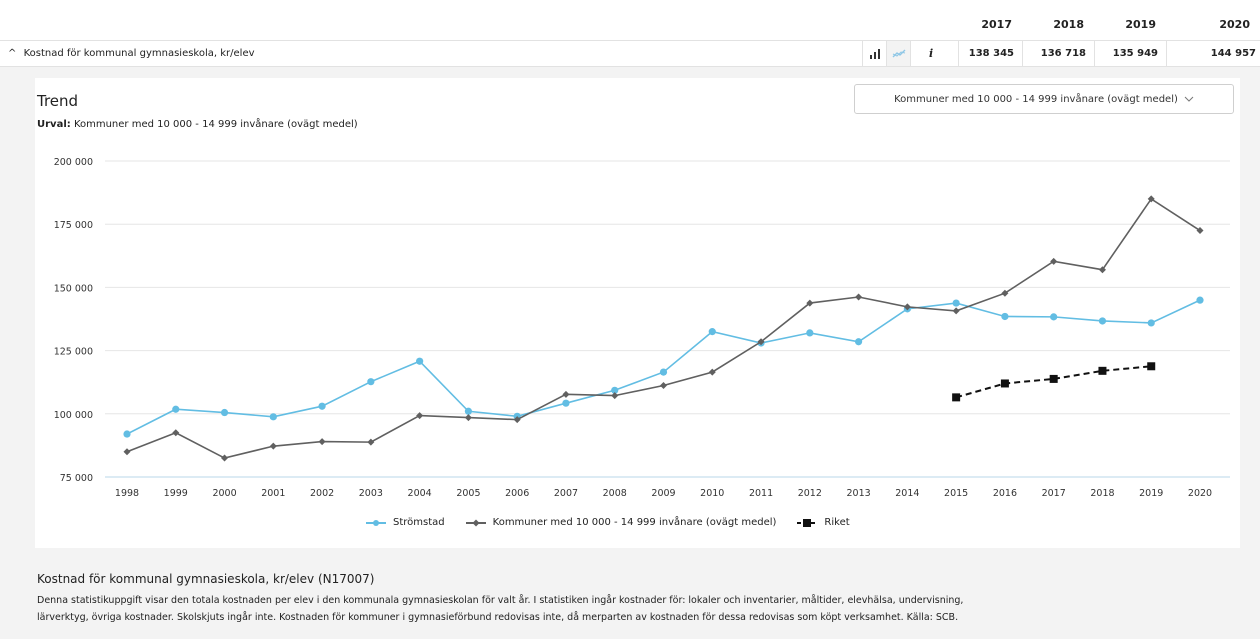  I want to click on x-tick-label: 2000, so click(224, 493).